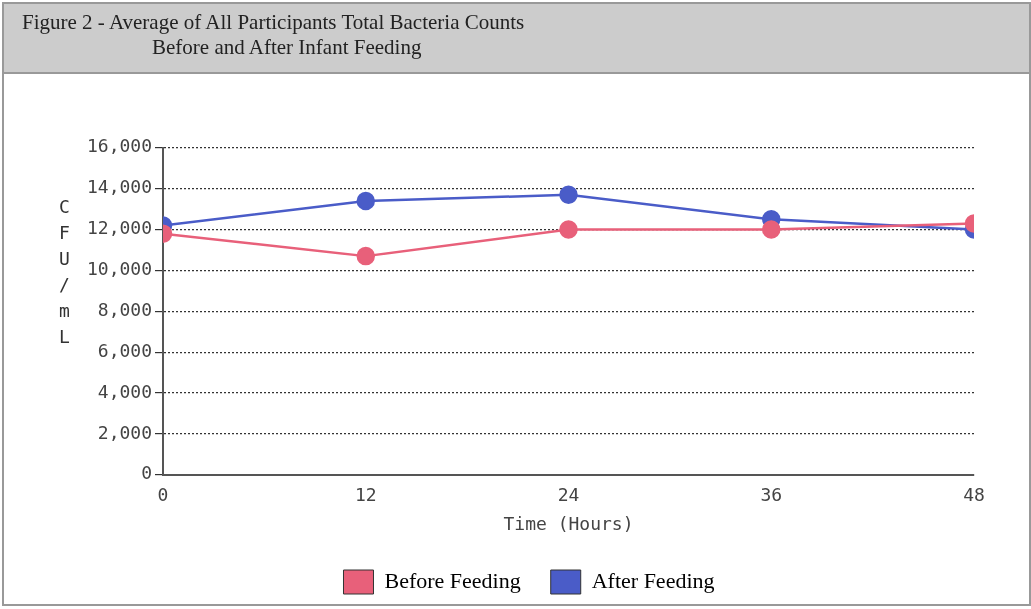 The width and height of the screenshot is (1031, 609). I want to click on y-tick-label: 6,000, so click(125, 350).